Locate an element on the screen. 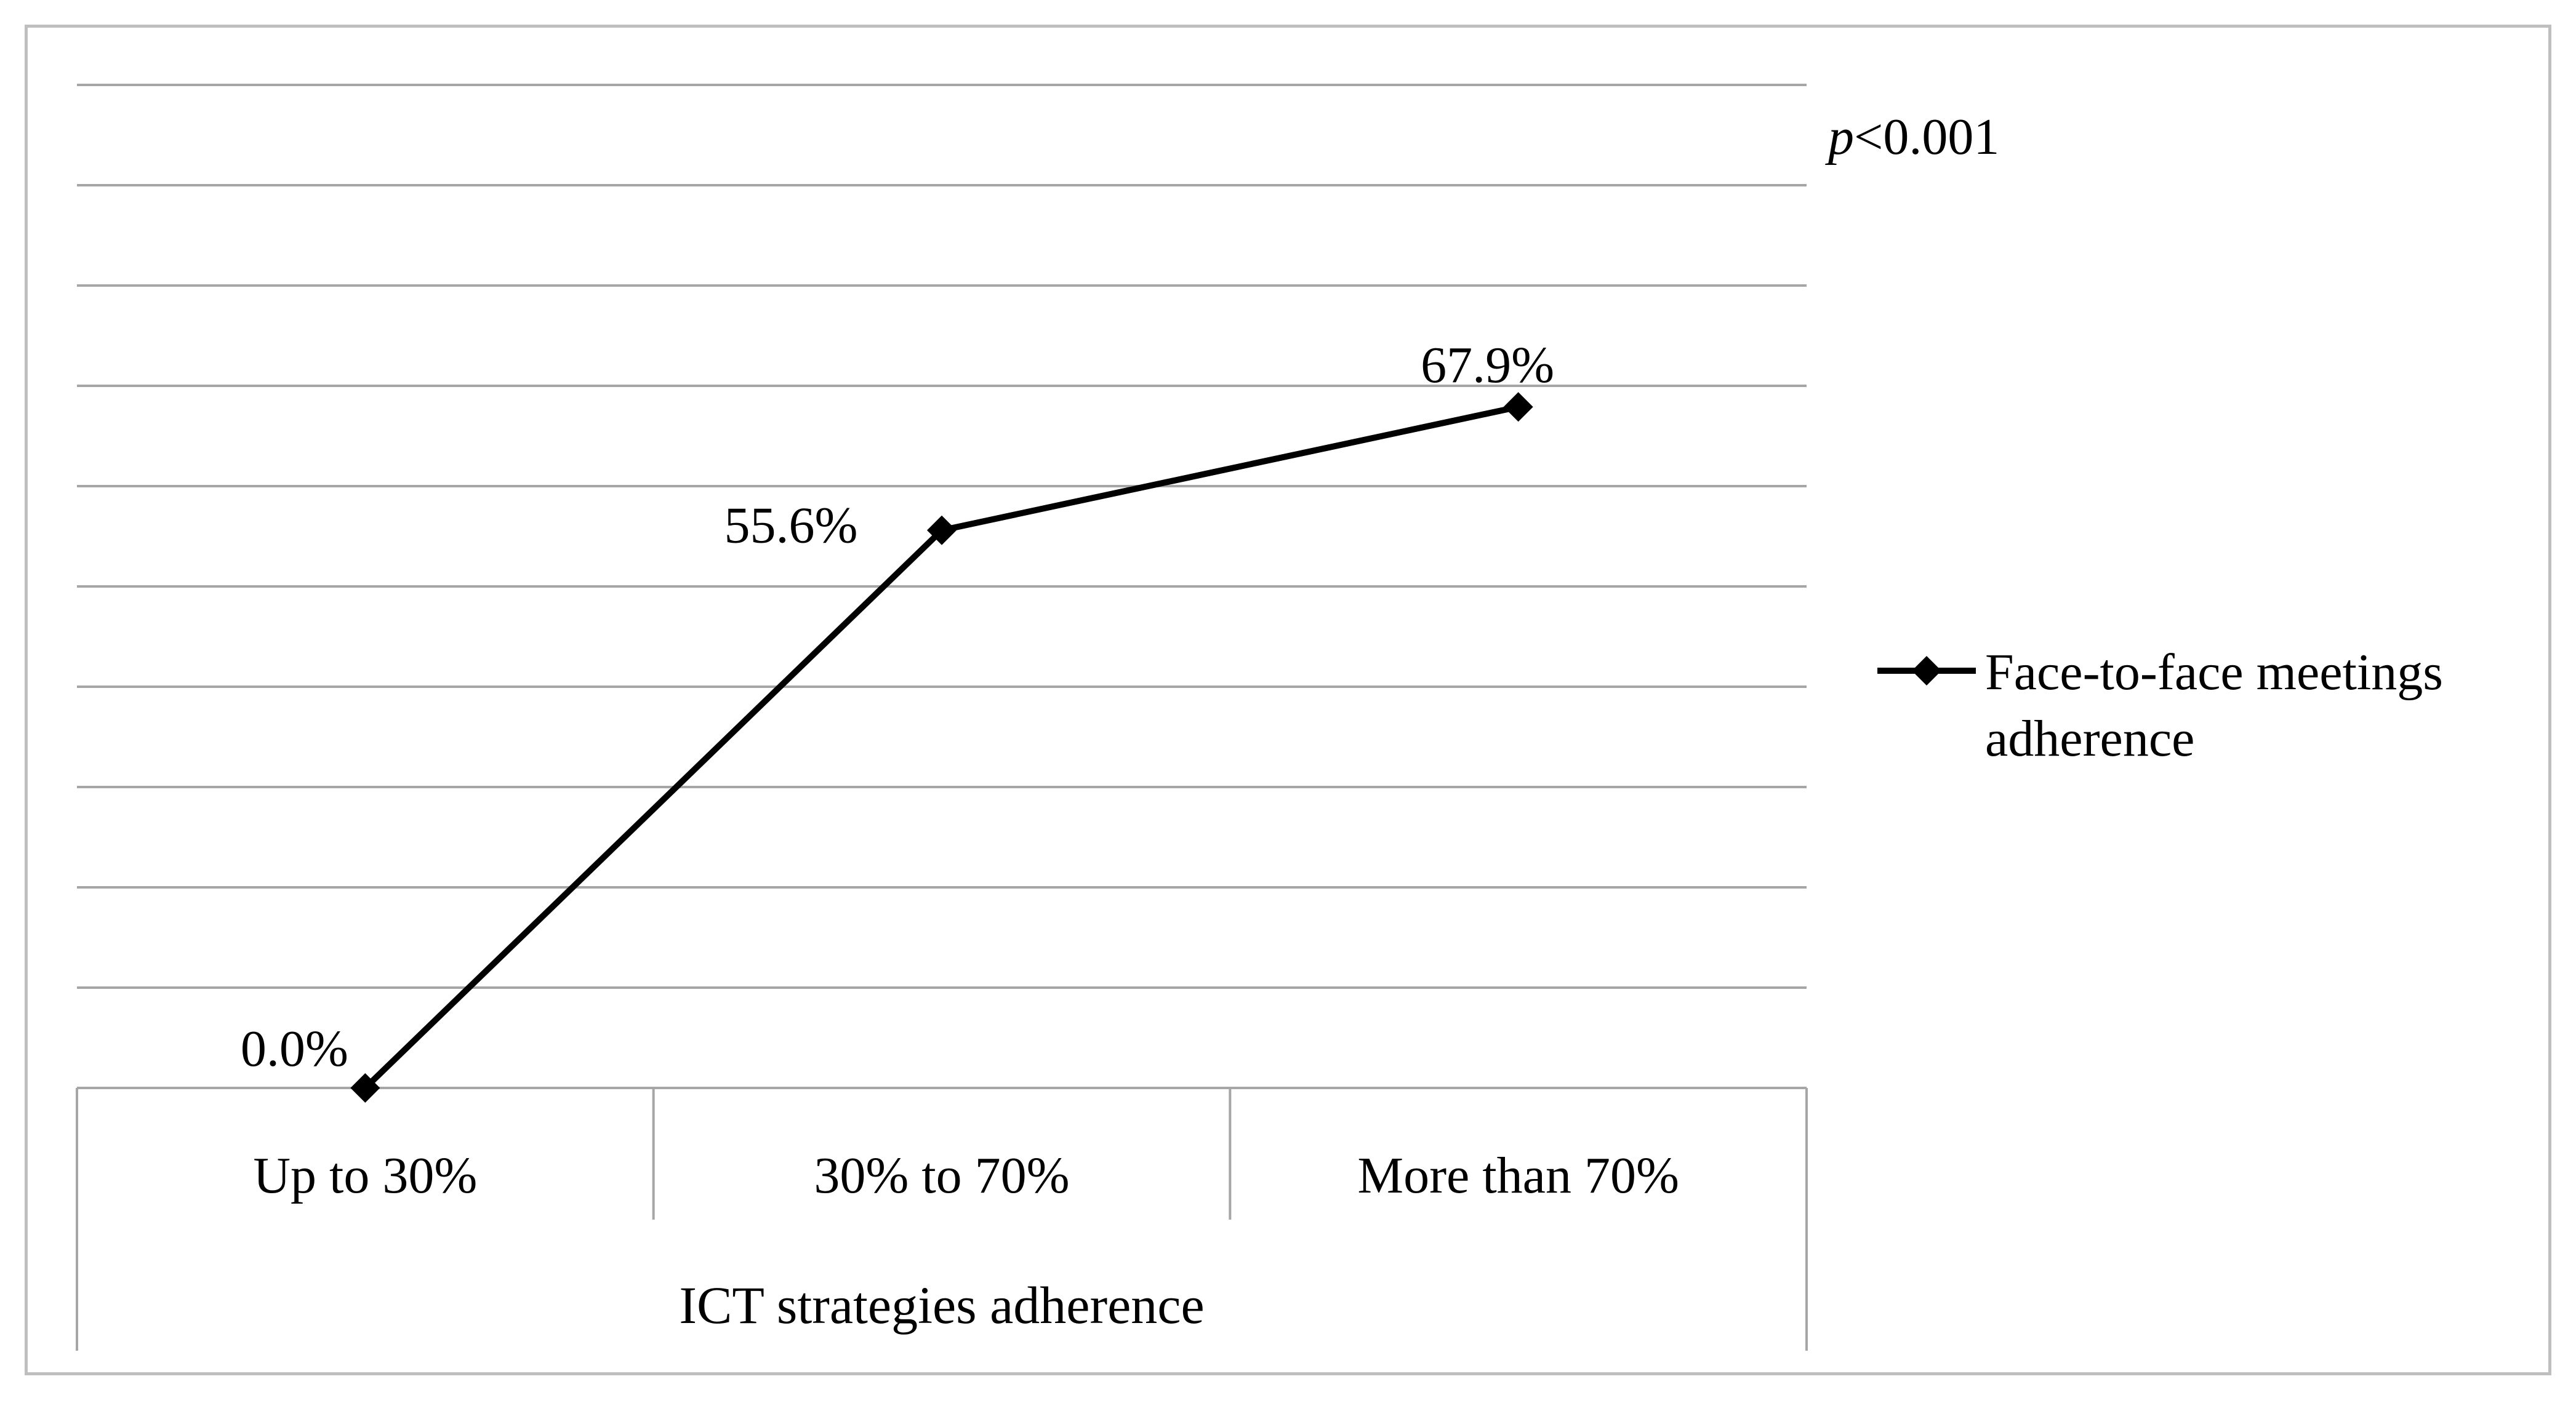  data-label: 67.9% is located at coordinates (1487, 365).